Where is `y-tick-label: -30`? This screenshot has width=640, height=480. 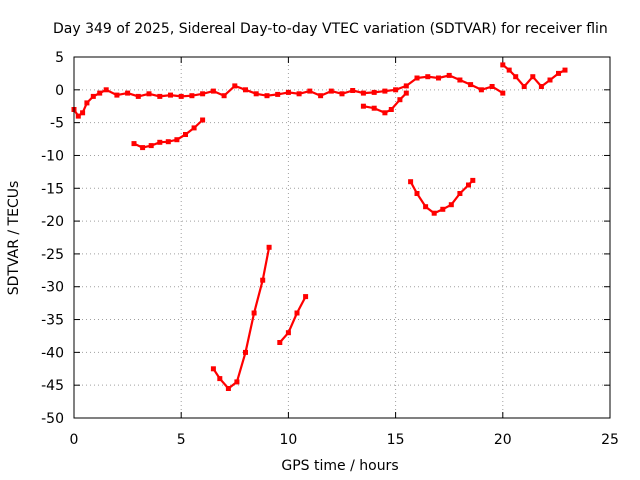 y-tick-label: -30 is located at coordinates (52, 288).